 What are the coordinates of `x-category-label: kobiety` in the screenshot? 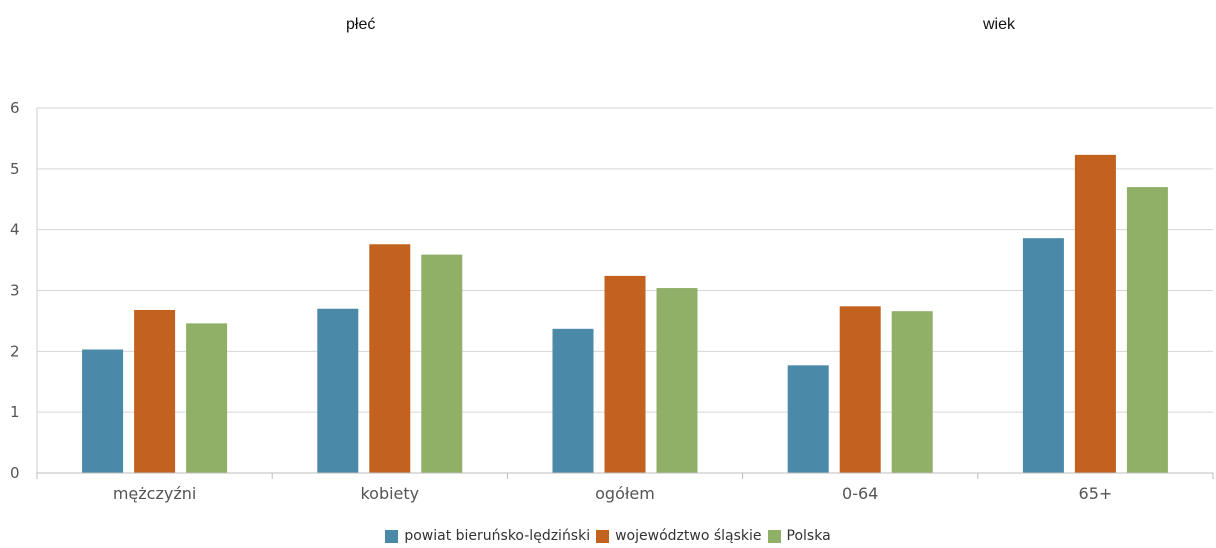 It's located at (389, 493).